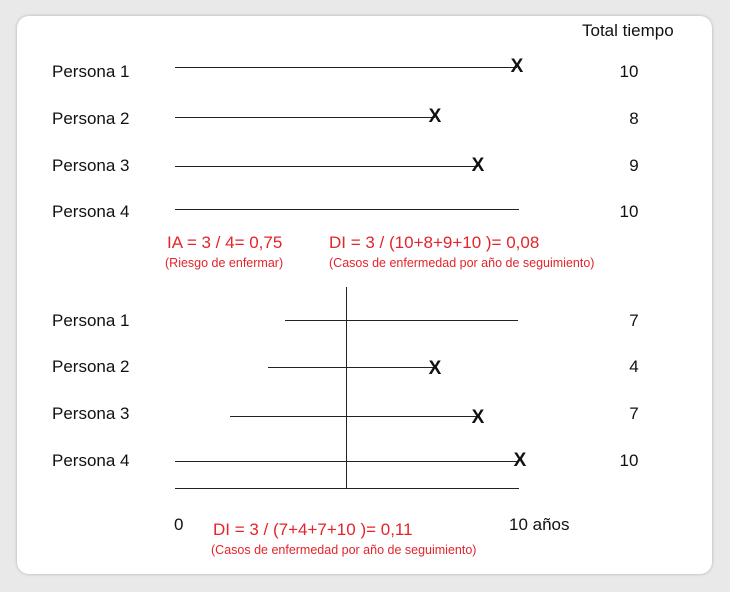 The image size is (730, 592). What do you see at coordinates (91, 165) in the screenshot?
I see `top-row-3-label: Persona 3` at bounding box center [91, 165].